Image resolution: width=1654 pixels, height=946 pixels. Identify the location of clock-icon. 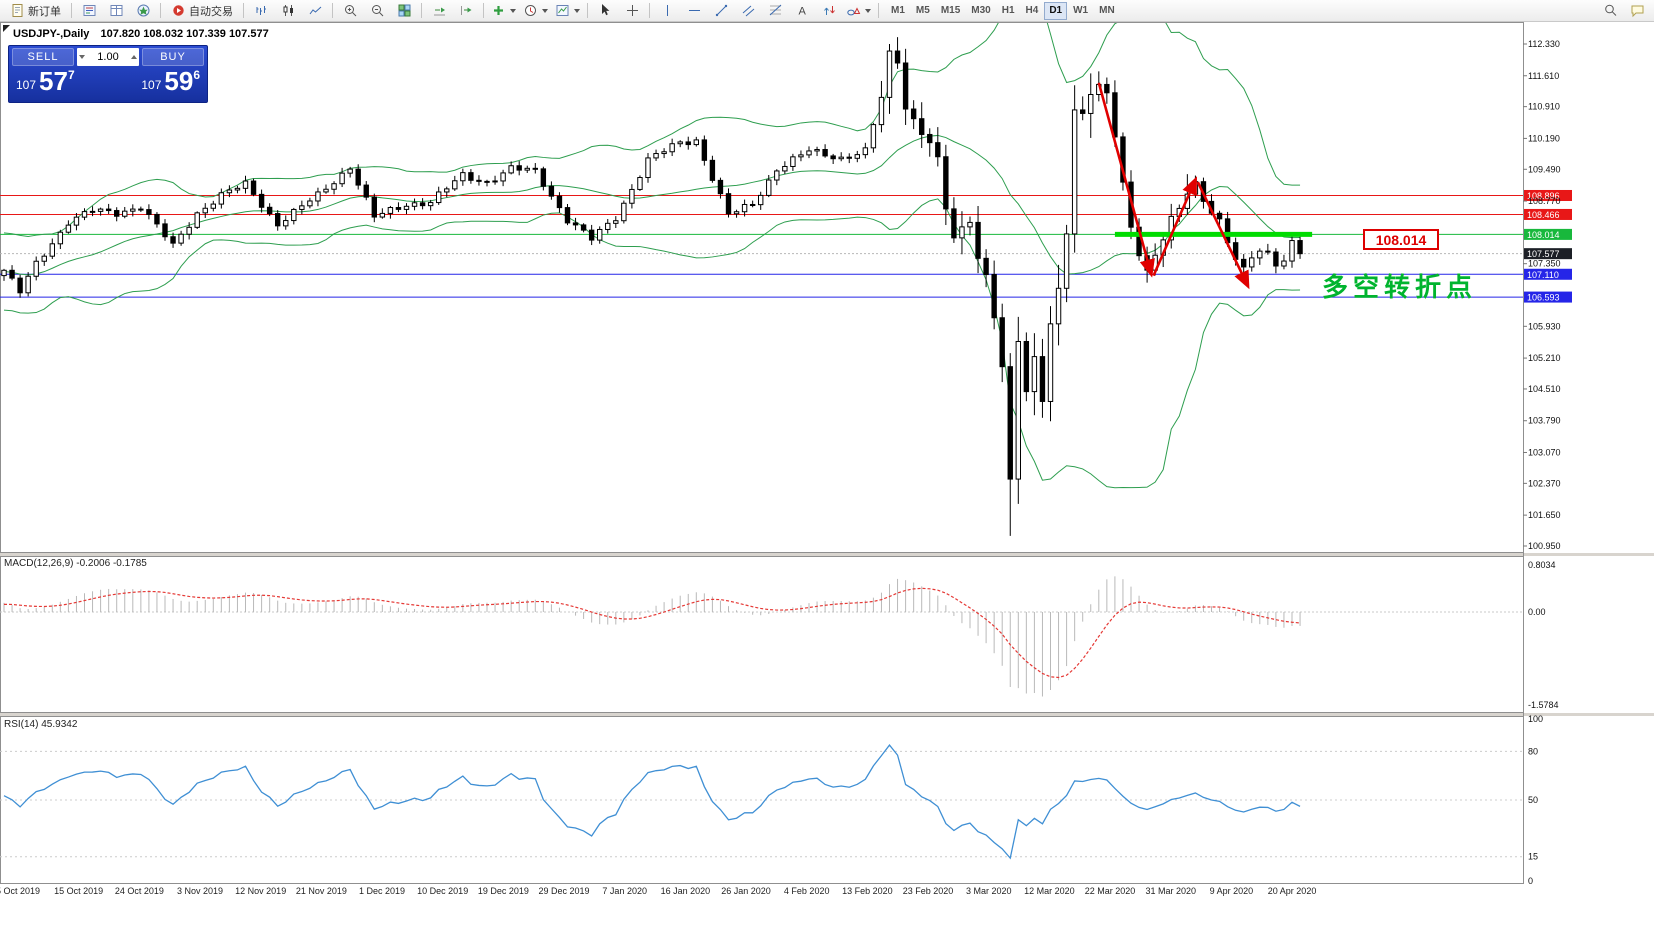
(530, 10).